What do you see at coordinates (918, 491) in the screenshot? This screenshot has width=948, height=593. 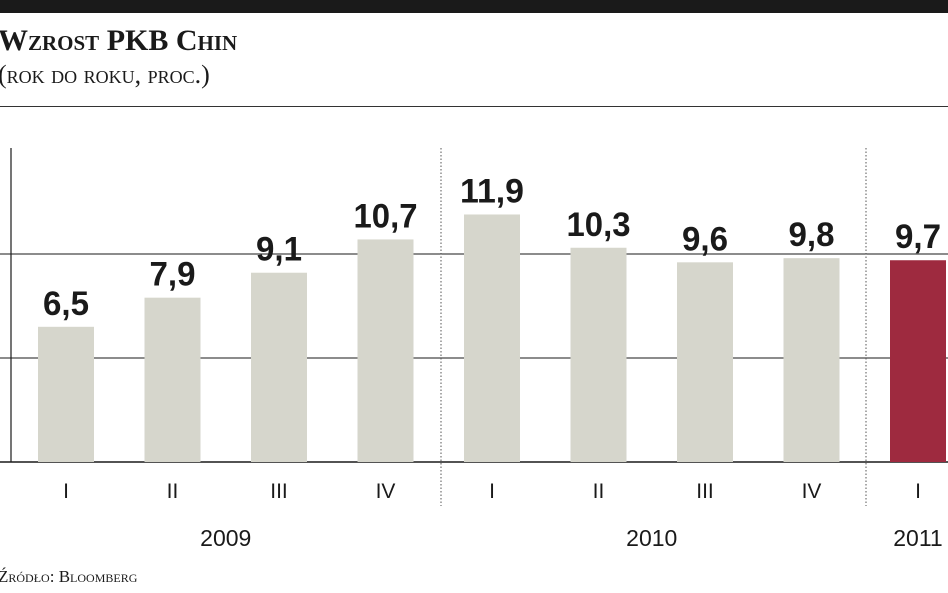 I see `category-label-9: I` at bounding box center [918, 491].